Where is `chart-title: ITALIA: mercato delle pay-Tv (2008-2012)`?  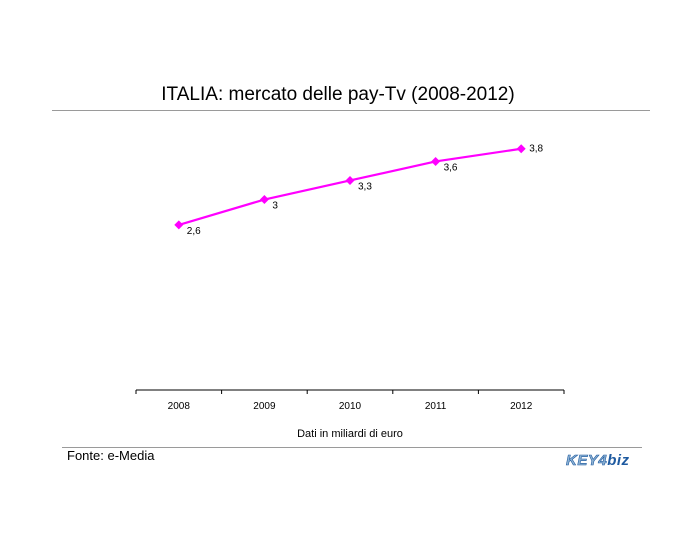 chart-title: ITALIA: mercato delle pay-Tv (2008-2012) is located at coordinates (338, 94).